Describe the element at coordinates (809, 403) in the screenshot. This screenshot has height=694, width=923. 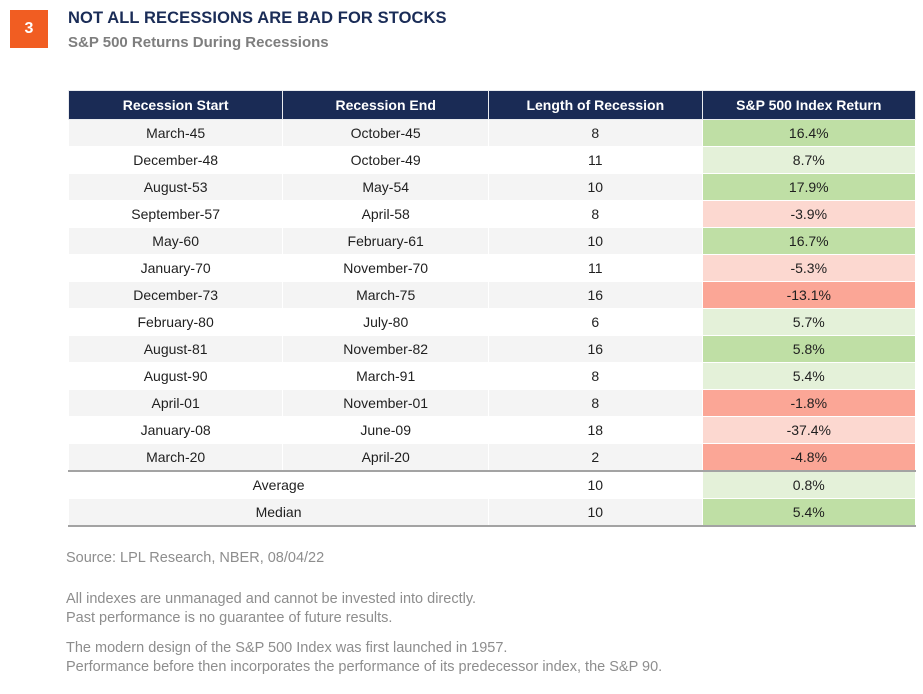
I see `cell-index-return: -1.8%` at that location.